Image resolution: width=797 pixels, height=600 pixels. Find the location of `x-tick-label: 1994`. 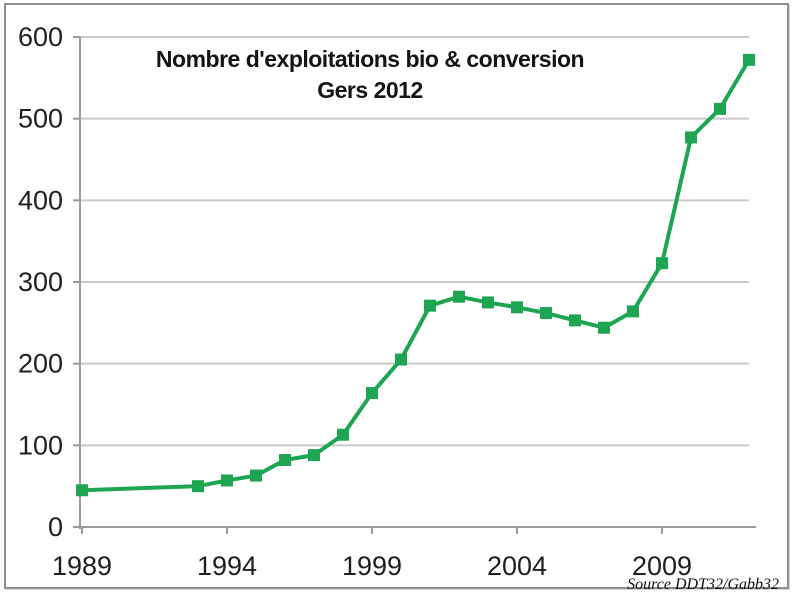

x-tick-label: 1994 is located at coordinates (227, 566).